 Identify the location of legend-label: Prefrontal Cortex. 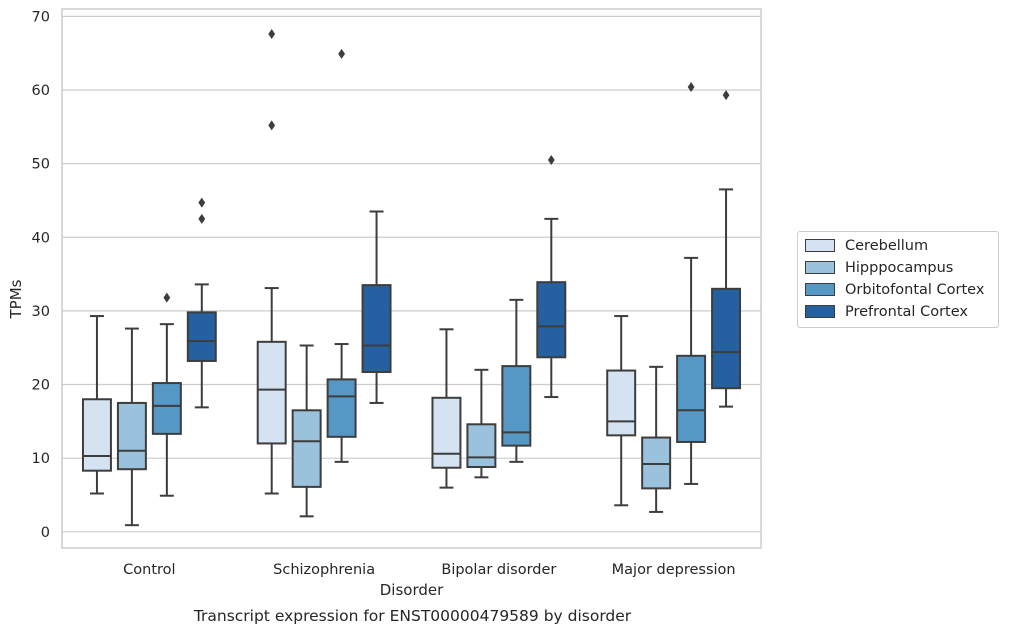
(906, 311).